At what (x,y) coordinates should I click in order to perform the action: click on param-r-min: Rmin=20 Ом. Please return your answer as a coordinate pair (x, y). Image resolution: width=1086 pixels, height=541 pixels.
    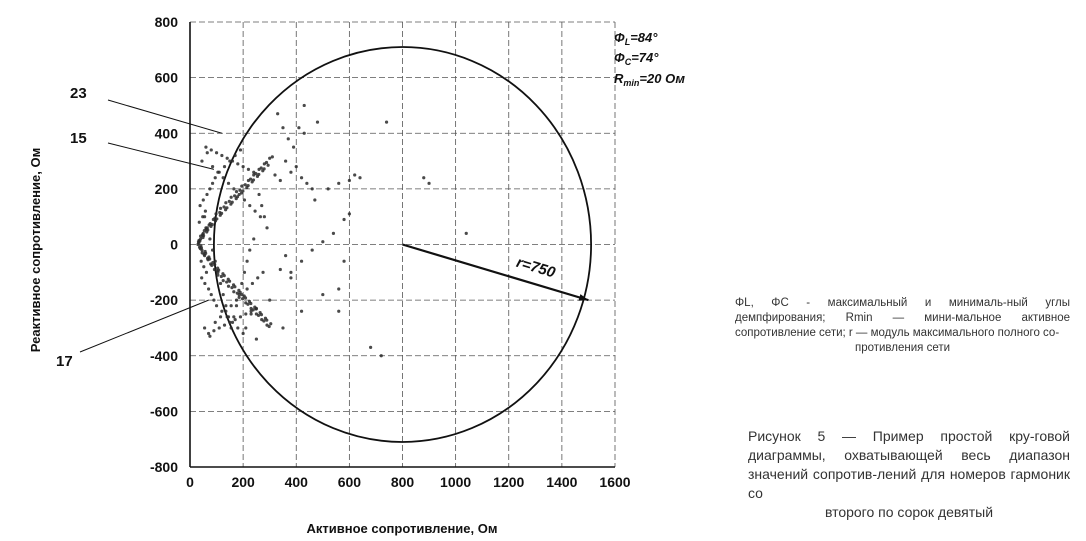
    Looking at the image, I should click on (649, 79).